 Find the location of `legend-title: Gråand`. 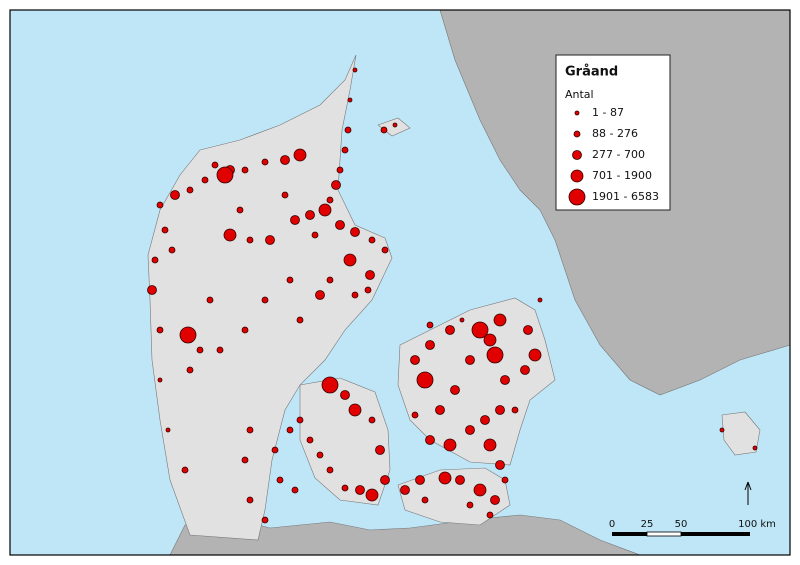

legend-title: Gråand is located at coordinates (591, 72).